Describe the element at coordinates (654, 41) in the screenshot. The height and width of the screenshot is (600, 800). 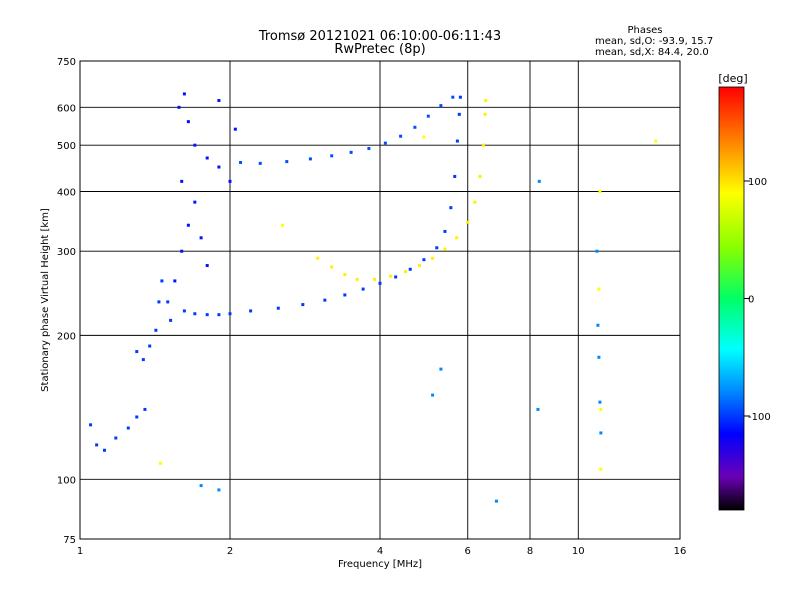
I see `stats-line-o: mean, sd,O: -93.9, 15.7` at that location.